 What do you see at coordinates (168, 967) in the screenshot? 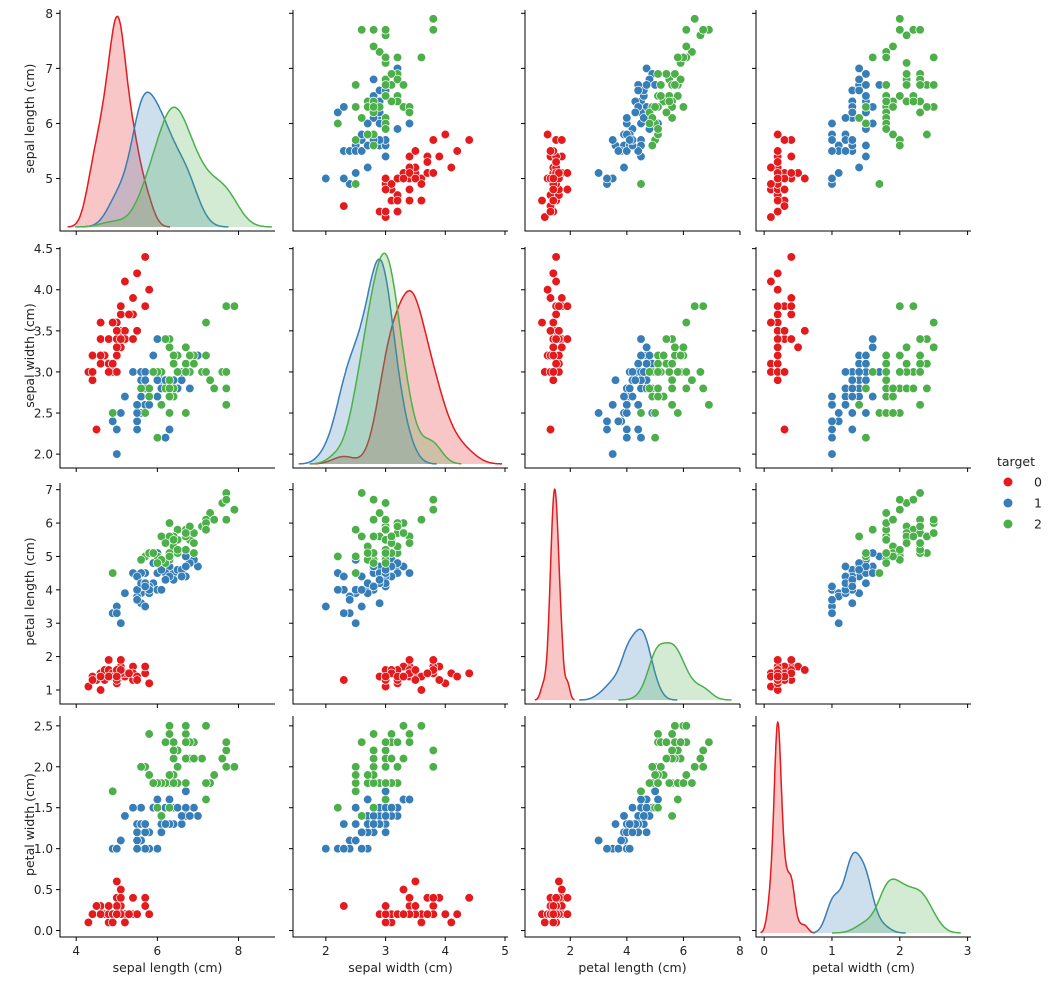
I see `x-axis-label-sepal-length-cm: sepal length (cm)` at bounding box center [168, 967].